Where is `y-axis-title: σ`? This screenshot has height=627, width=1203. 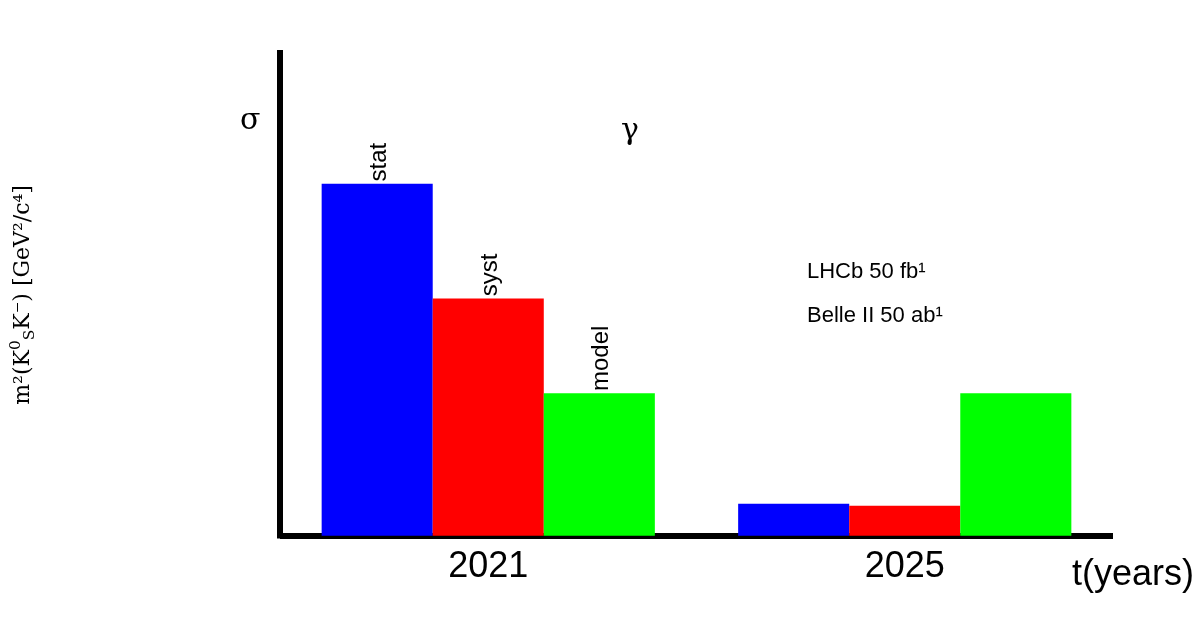 y-axis-title: σ is located at coordinates (250, 118).